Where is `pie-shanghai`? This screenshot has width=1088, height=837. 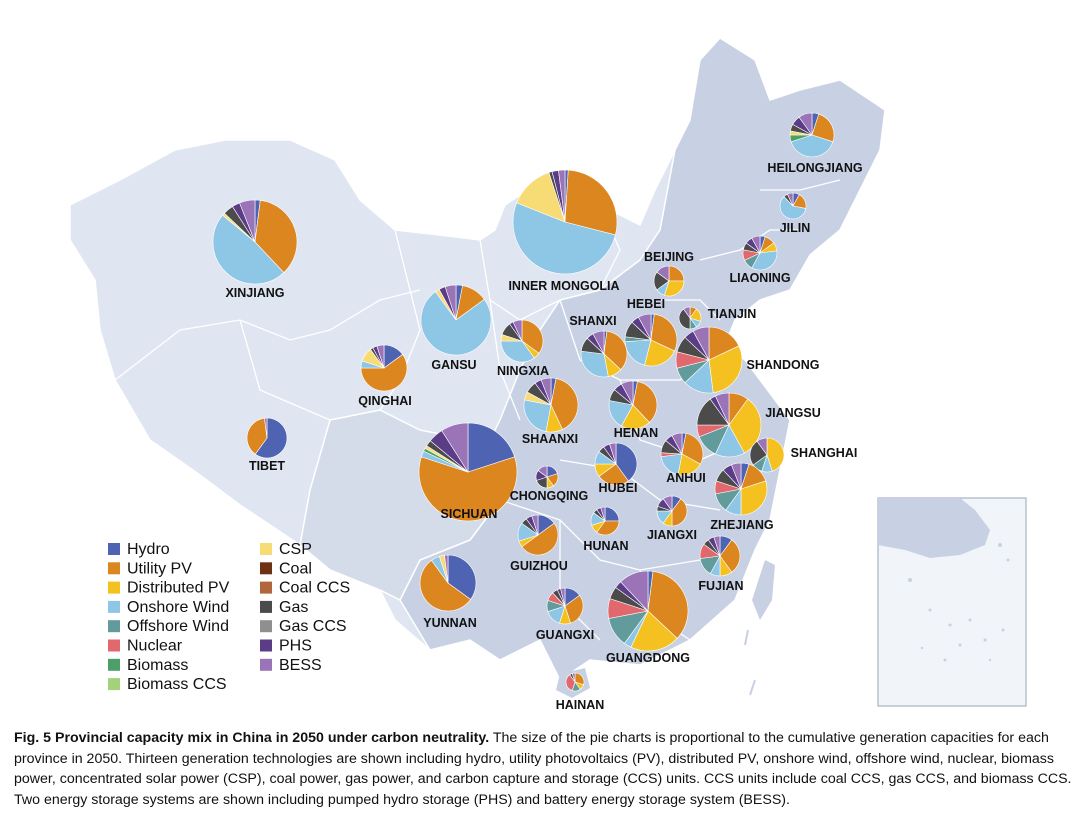 pie-shanghai is located at coordinates (767, 455).